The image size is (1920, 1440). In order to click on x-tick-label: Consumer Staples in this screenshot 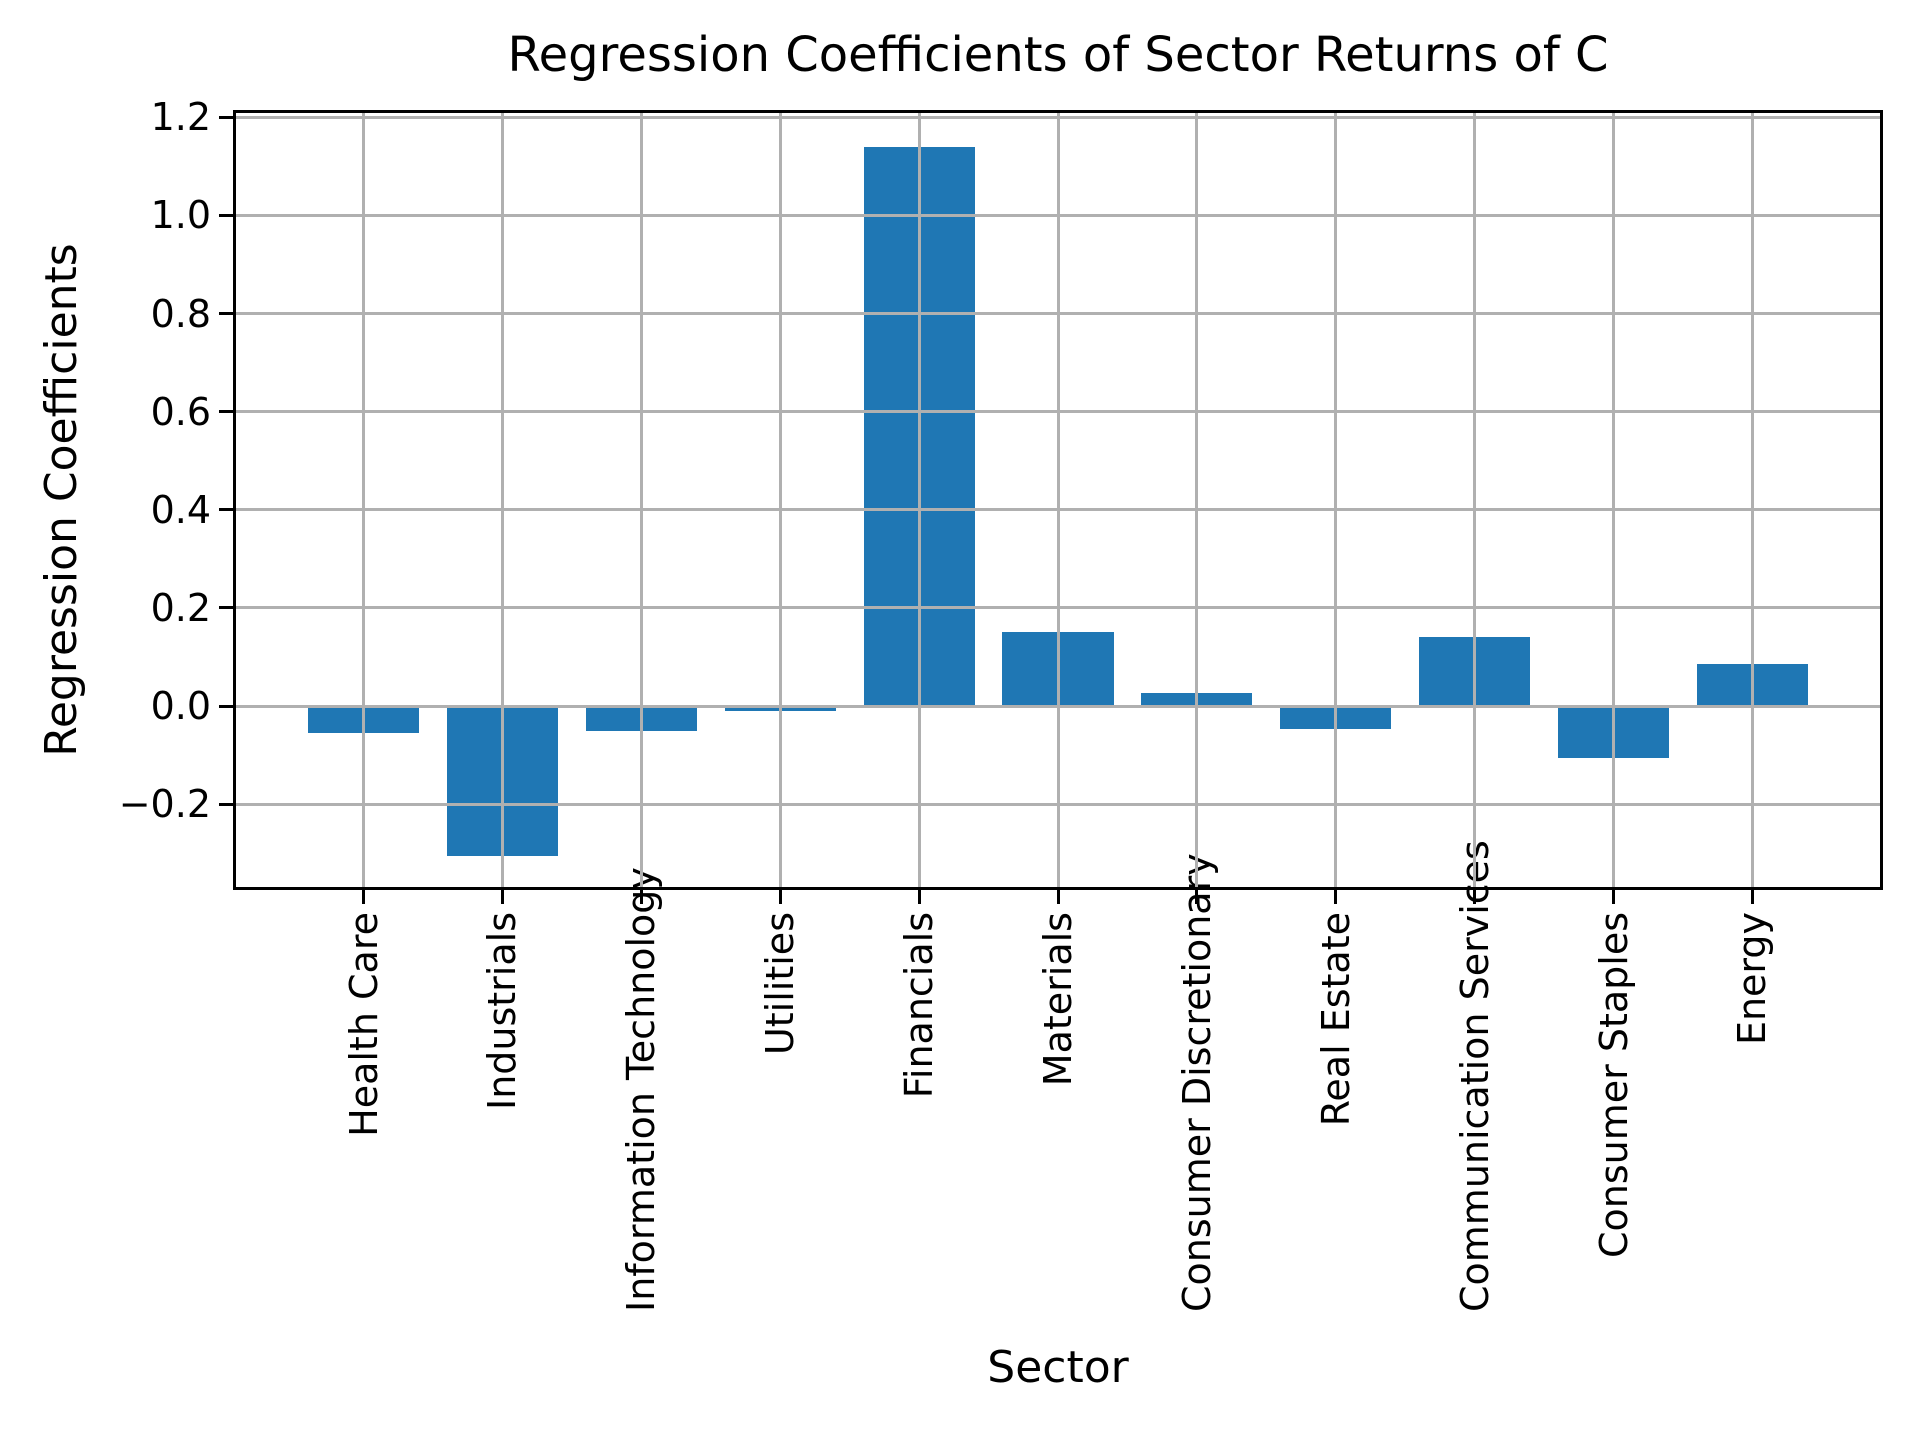, I will do `click(1613, 1085)`.